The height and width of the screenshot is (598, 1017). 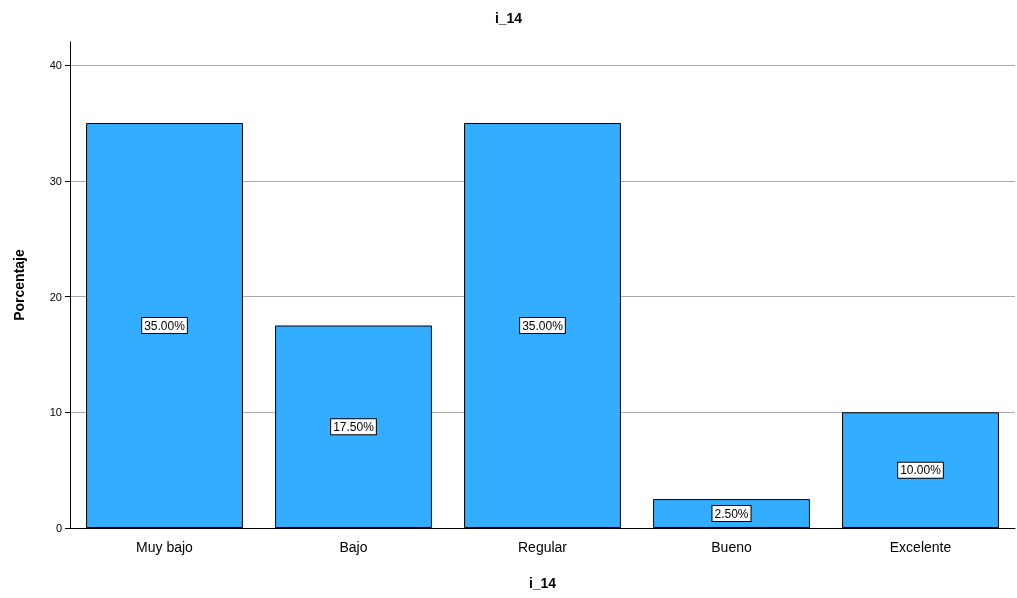 What do you see at coordinates (165, 547) in the screenshot?
I see `x-tick-label: Muy bajo` at bounding box center [165, 547].